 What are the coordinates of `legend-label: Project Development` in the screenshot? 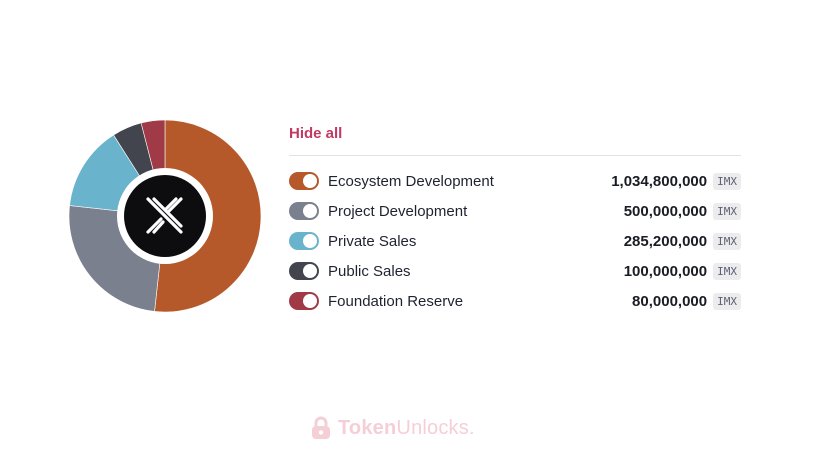 It's located at (398, 211).